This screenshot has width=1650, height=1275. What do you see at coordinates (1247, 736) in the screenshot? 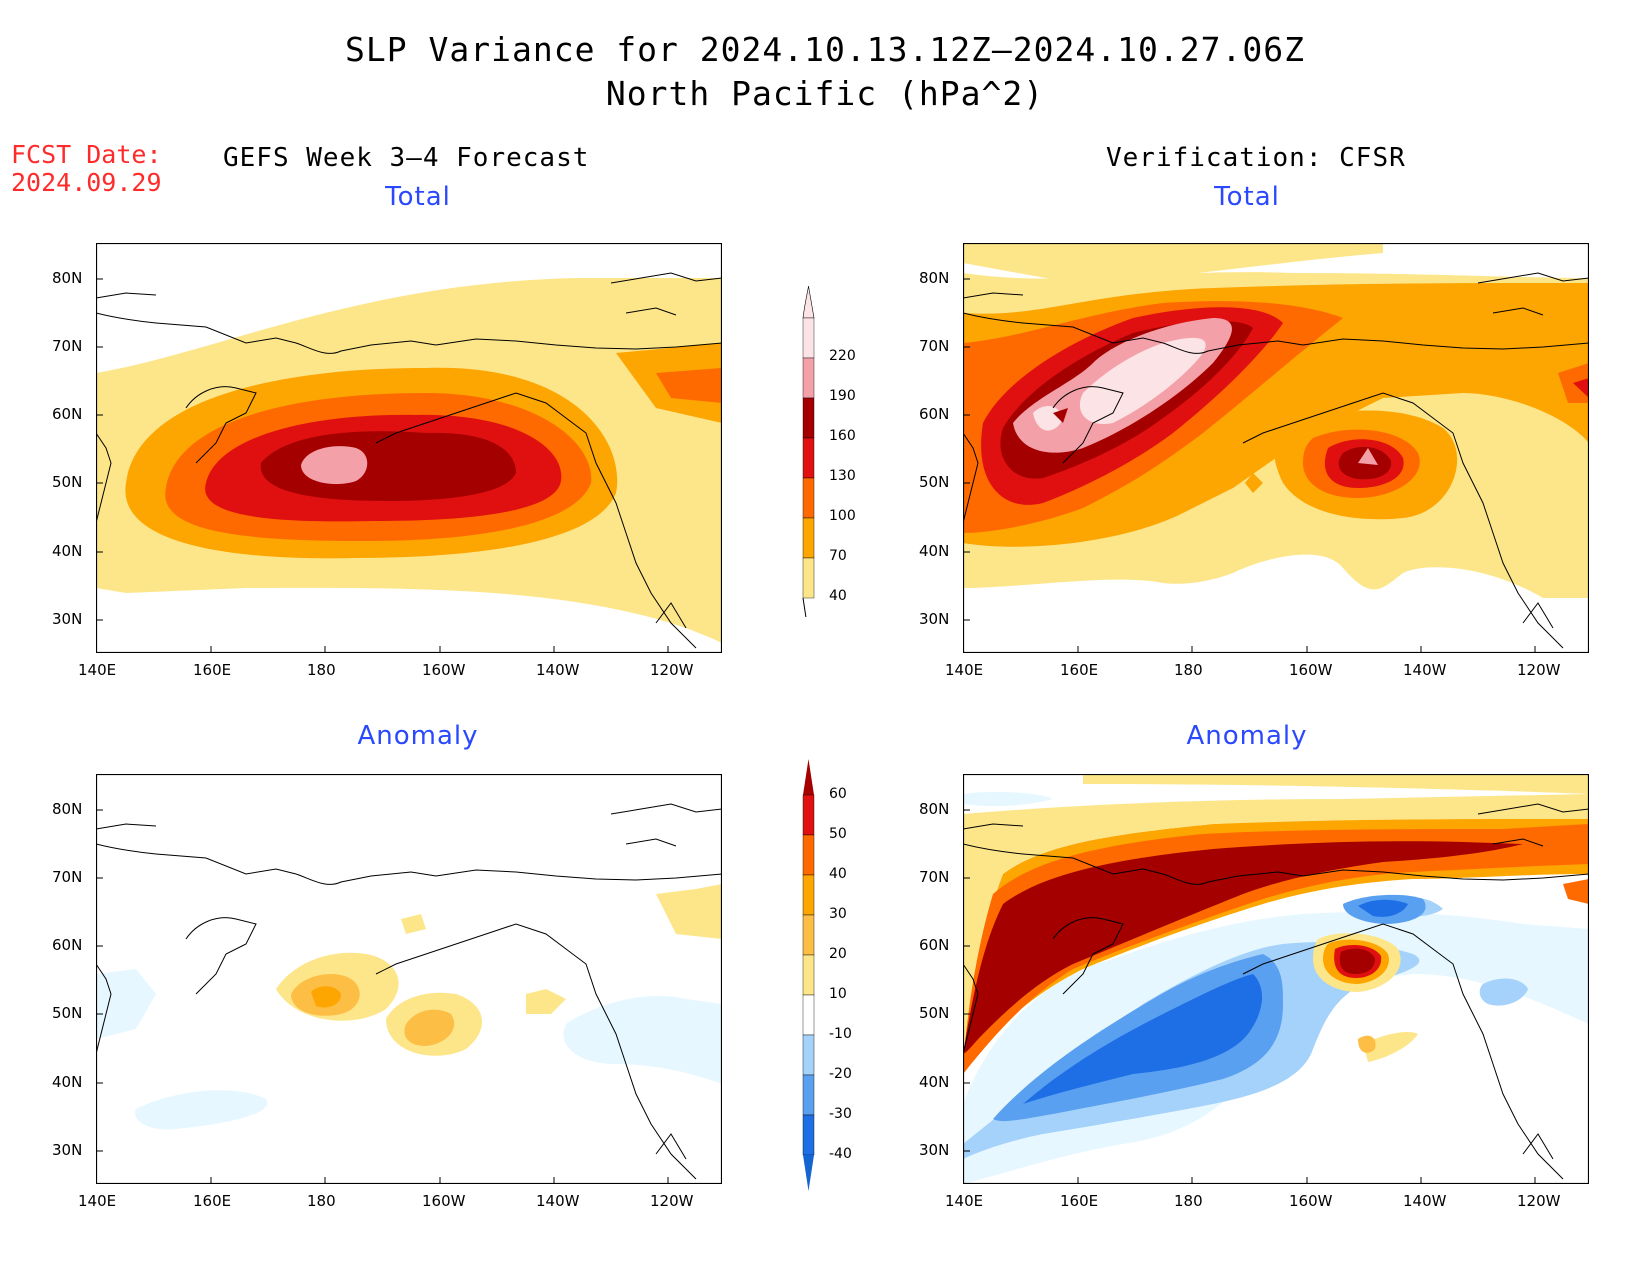
I see `cfsr-anomaly-title: Anomaly` at bounding box center [1247, 736].